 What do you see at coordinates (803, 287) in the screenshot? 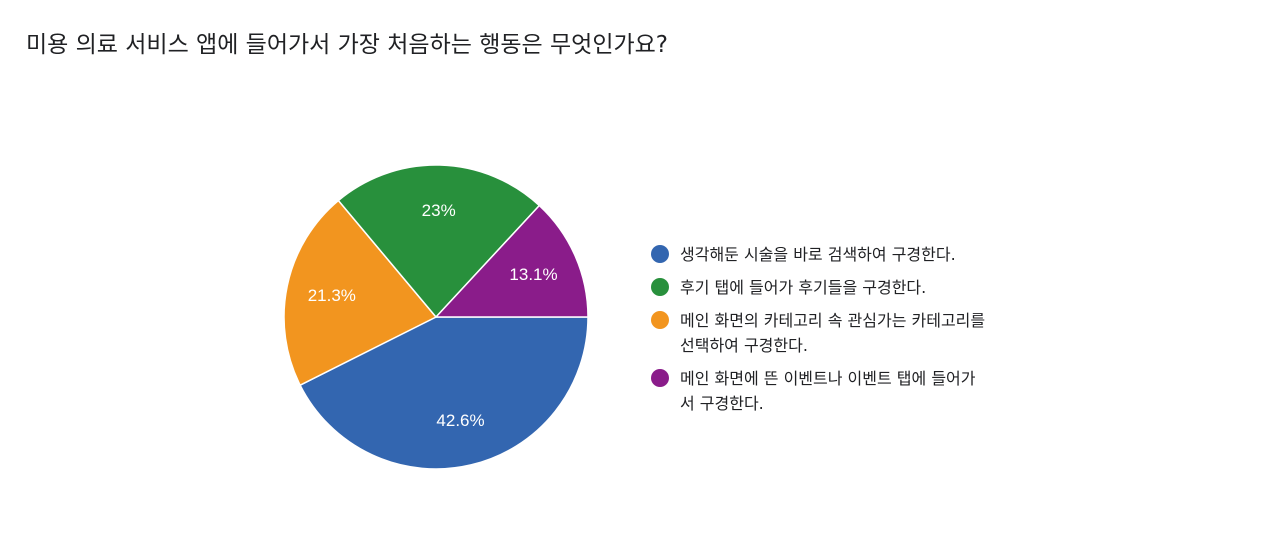
I see `legend-label: 후기 탭에 들어가 후기들을 구경한다.` at bounding box center [803, 287].